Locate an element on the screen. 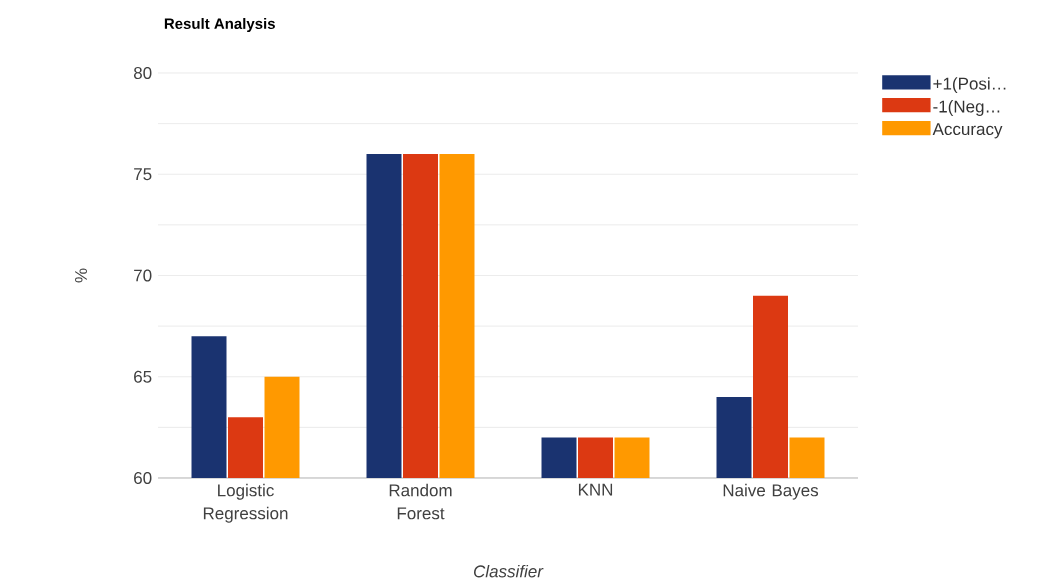 The height and width of the screenshot is (583, 1053). chart-title: Result Analysis is located at coordinates (219, 24).